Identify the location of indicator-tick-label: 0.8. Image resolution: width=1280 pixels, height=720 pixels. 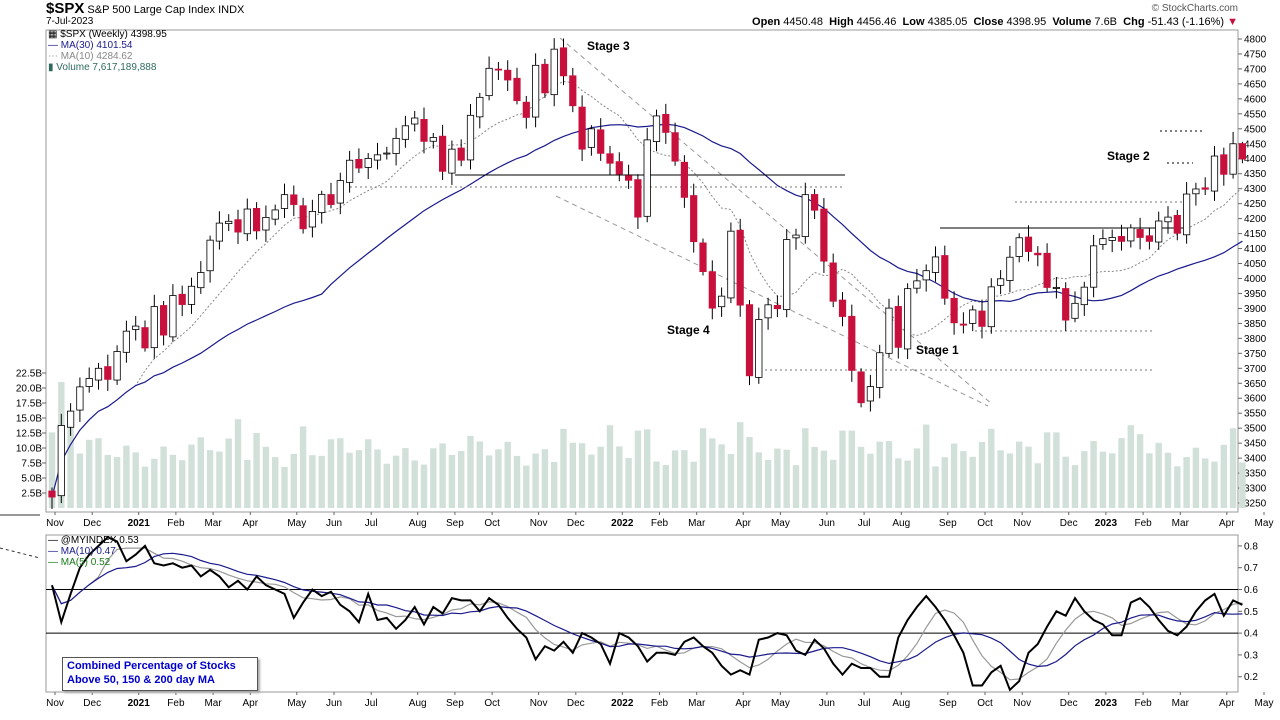
(1251, 546).